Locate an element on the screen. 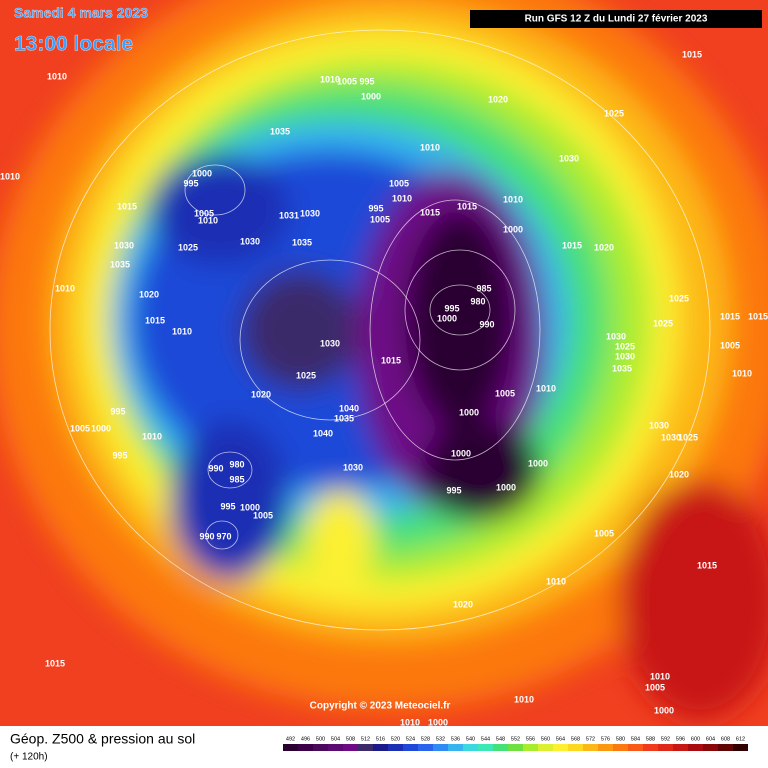  colorbar-label: 588 is located at coordinates (650, 739).